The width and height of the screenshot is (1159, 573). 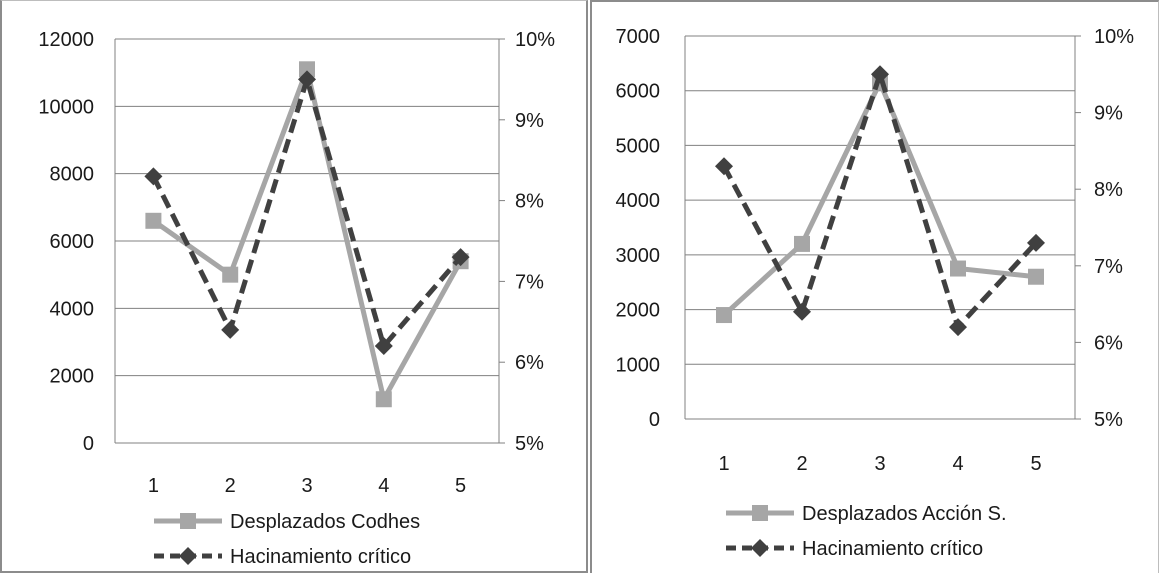 I want to click on y-left-tick-label: 5000, so click(x=638, y=146).